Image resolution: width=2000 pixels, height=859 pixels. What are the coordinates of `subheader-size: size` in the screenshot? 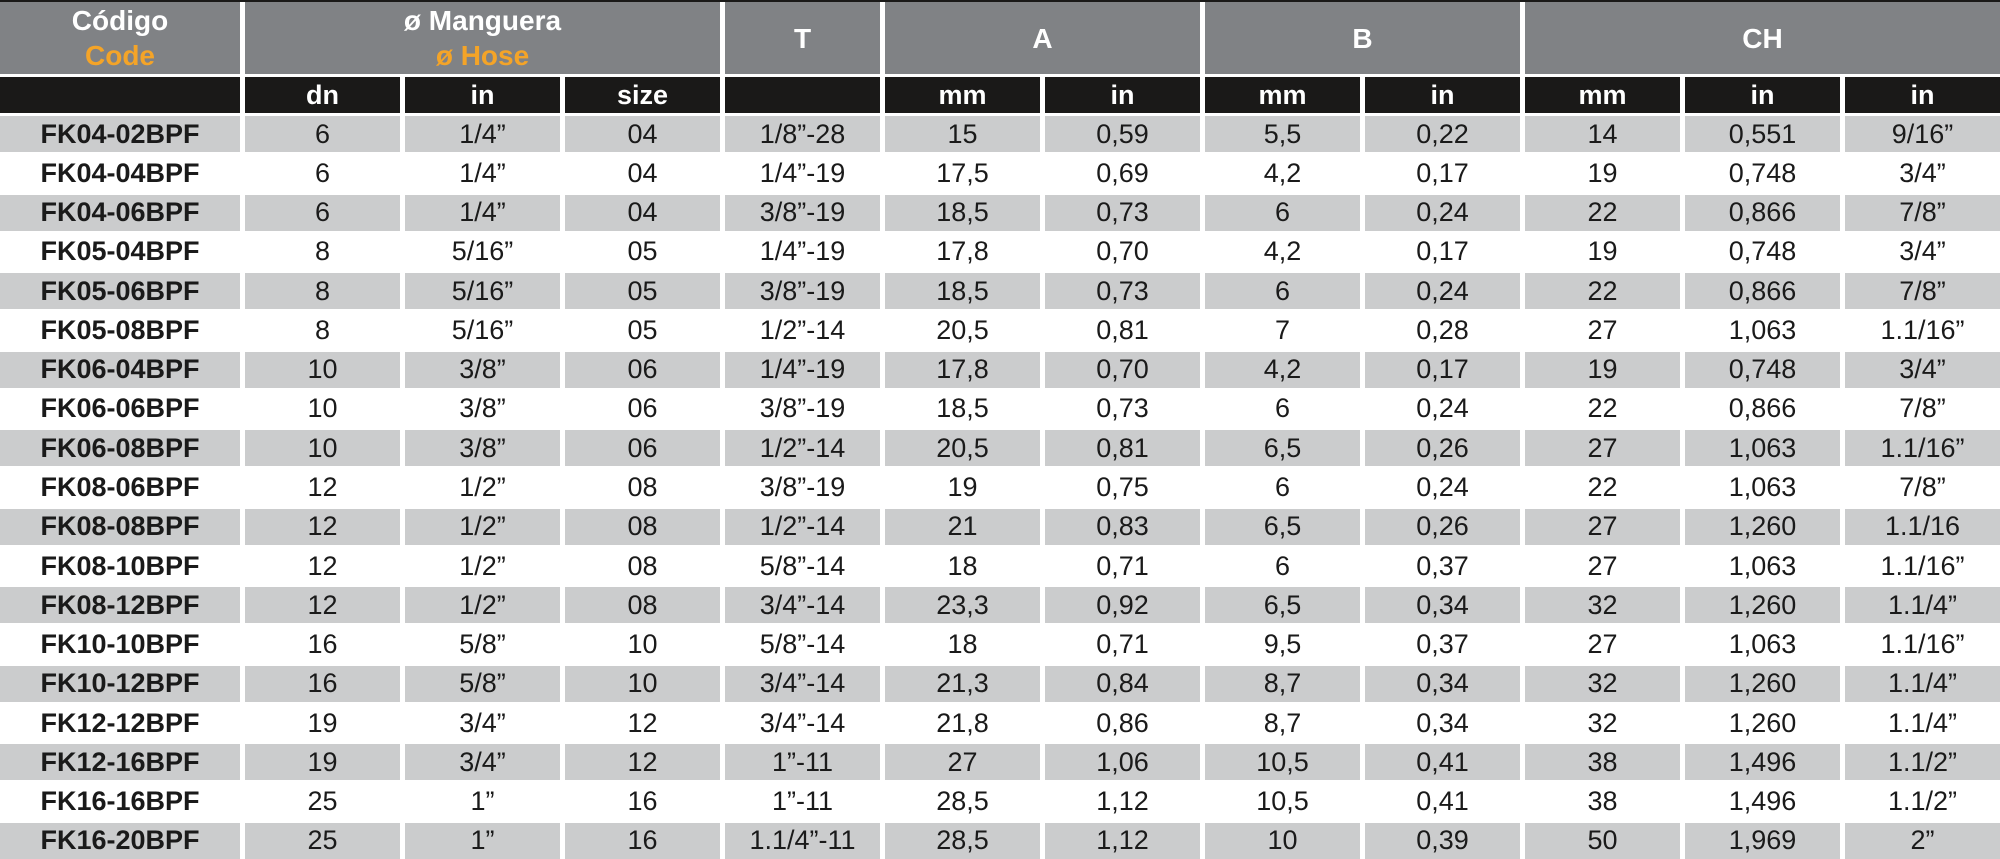 It's located at (642, 95).